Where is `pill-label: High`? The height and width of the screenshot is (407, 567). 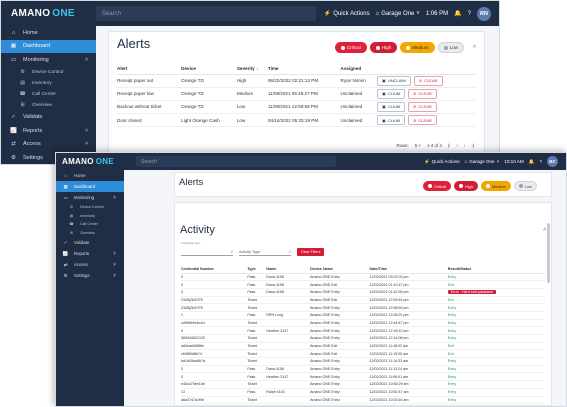 pill-label: High is located at coordinates (469, 186).